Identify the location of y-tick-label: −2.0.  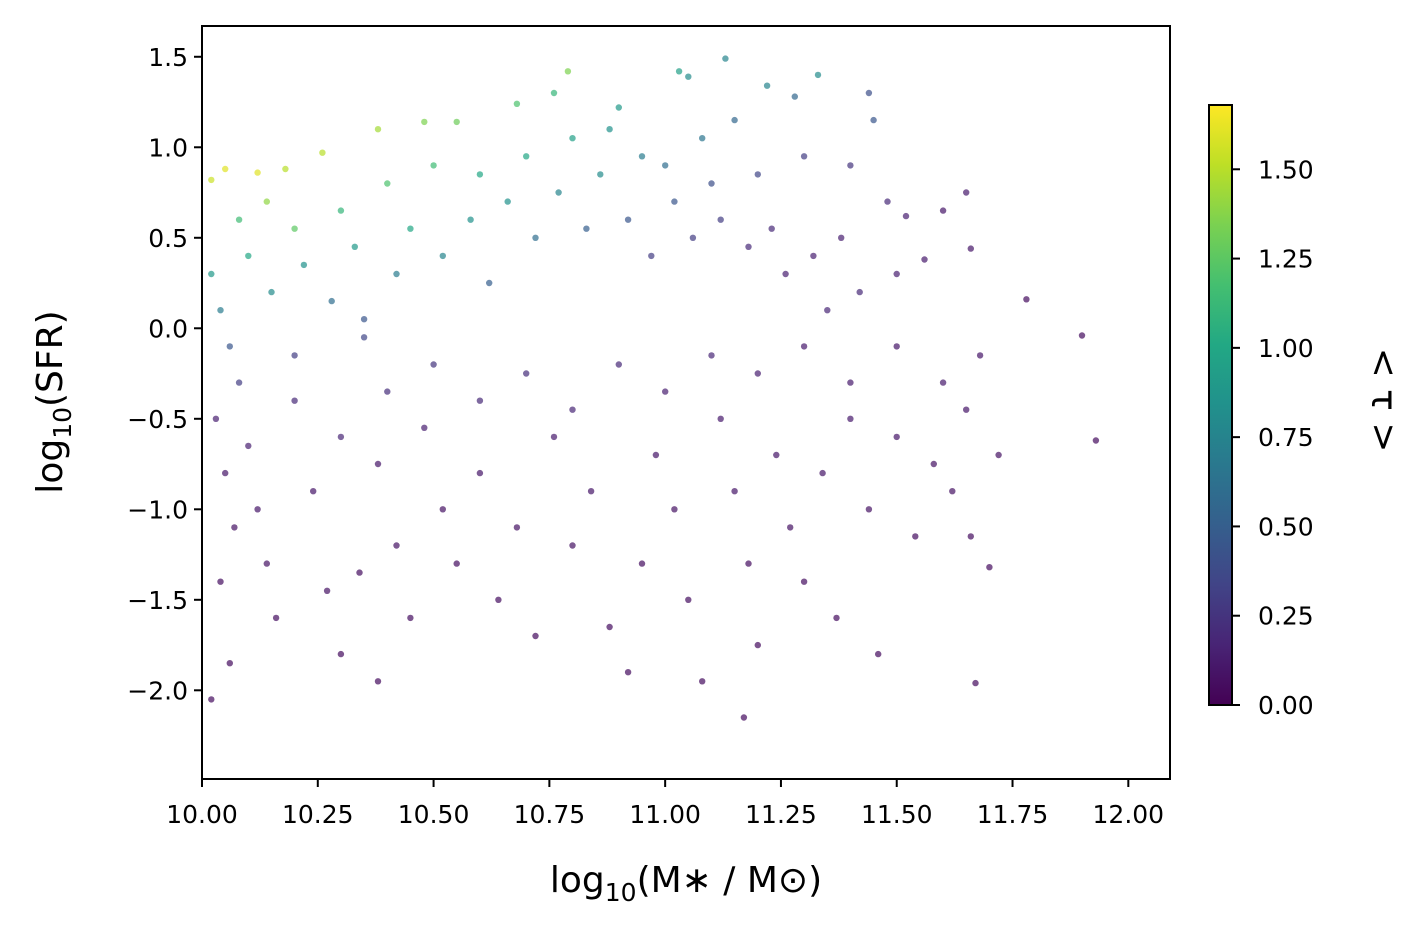
(157, 690).